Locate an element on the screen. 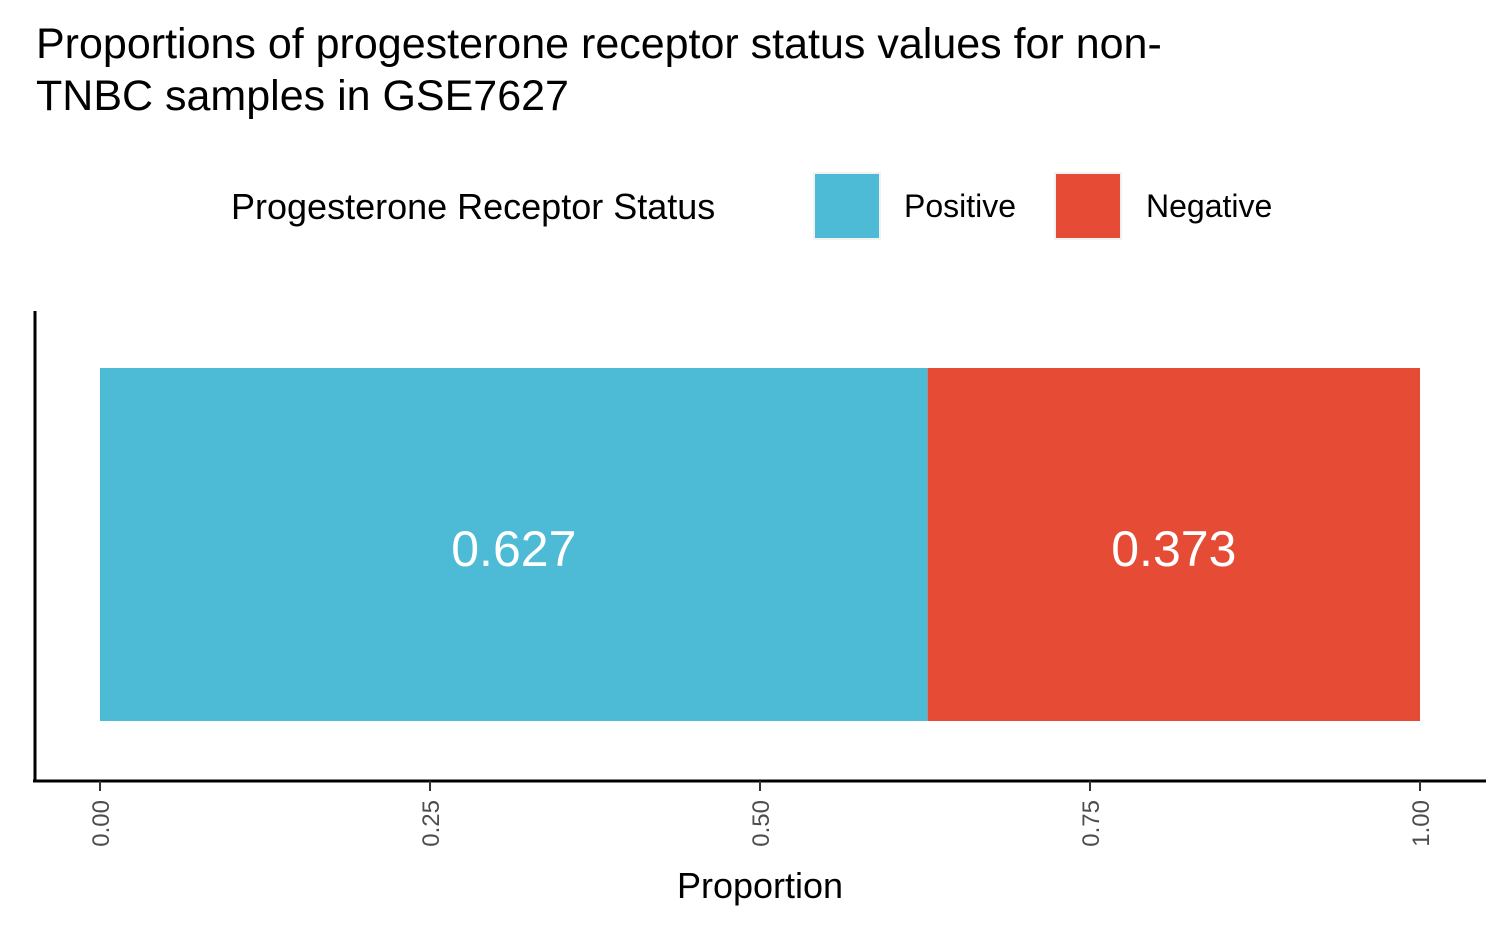 This screenshot has width=1509, height=932. x-axis-ticks: 0.00 0.25 0.50 0.75 1.00 is located at coordinates (761, 814).